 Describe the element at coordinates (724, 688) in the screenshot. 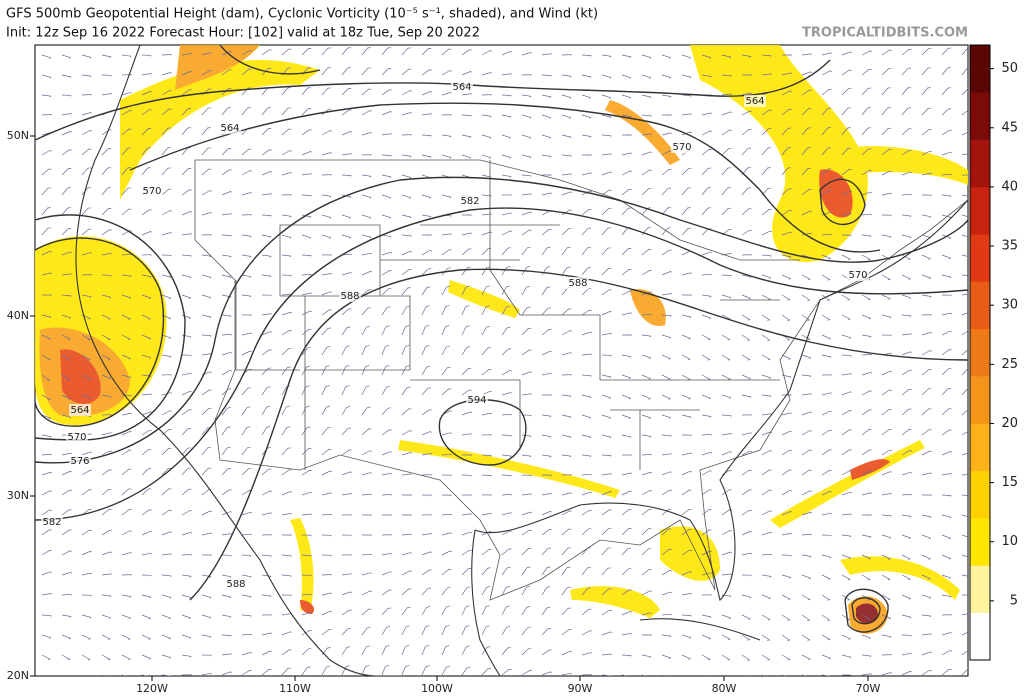

I see `lon-label: 80W` at that location.